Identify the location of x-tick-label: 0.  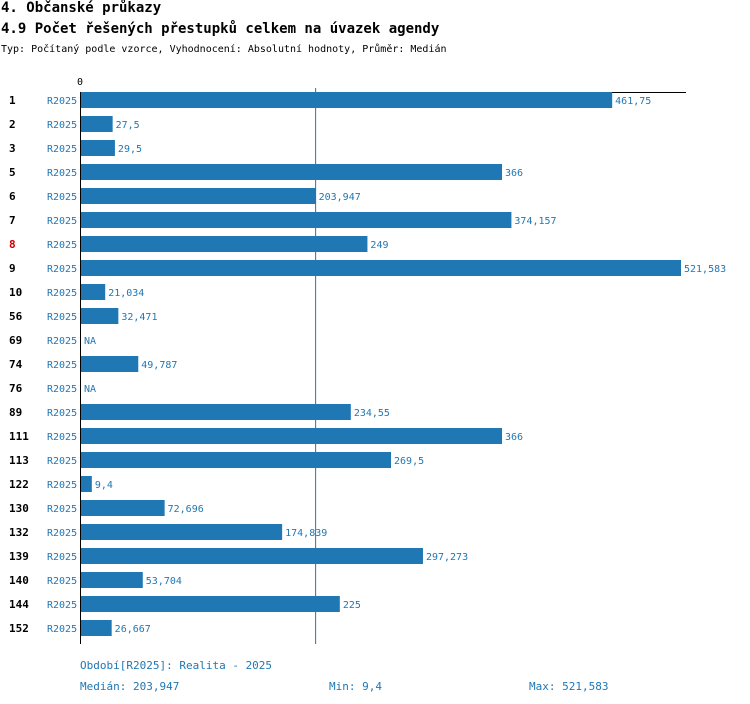
(80, 82).